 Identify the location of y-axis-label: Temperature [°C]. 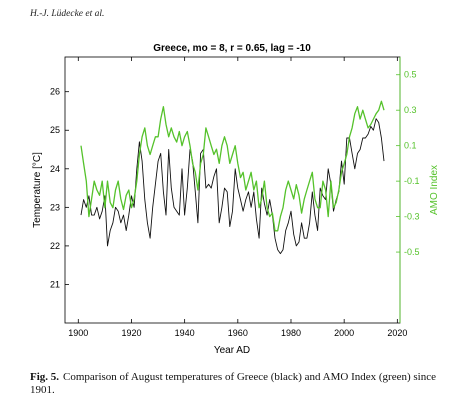
(37, 190).